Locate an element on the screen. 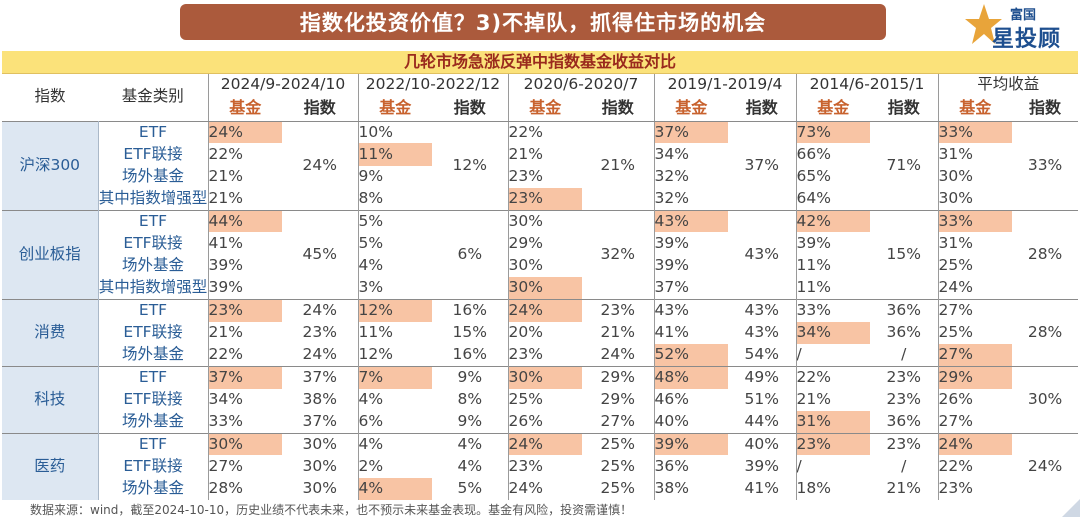  fund-return-cell: 42% is located at coordinates (832, 221).